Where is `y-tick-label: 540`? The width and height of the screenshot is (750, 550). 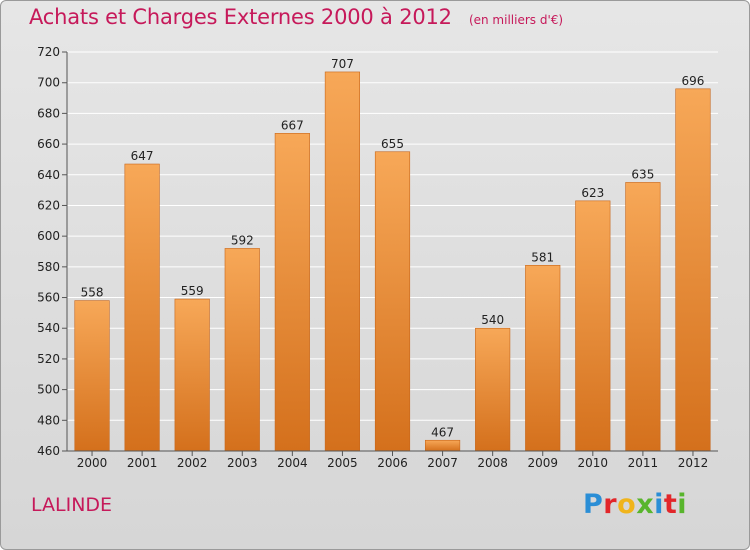
y-tick-label: 540 is located at coordinates (48, 328).